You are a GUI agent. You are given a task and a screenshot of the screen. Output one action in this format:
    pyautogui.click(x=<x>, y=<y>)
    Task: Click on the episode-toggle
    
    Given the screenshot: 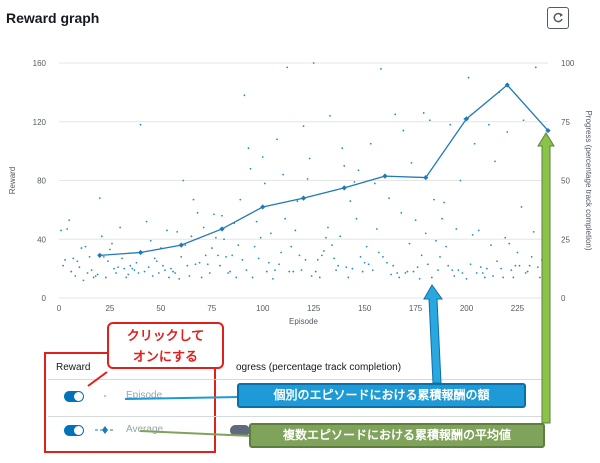 What is the action you would take?
    pyautogui.click(x=74, y=396)
    